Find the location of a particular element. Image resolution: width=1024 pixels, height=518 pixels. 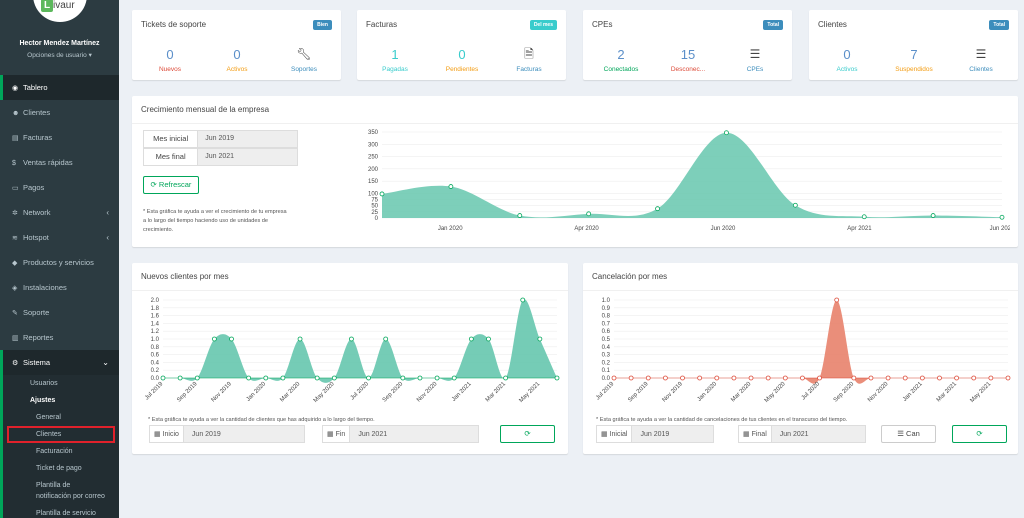

chevron-down-icon: ⌄ is located at coordinates (105, 362).